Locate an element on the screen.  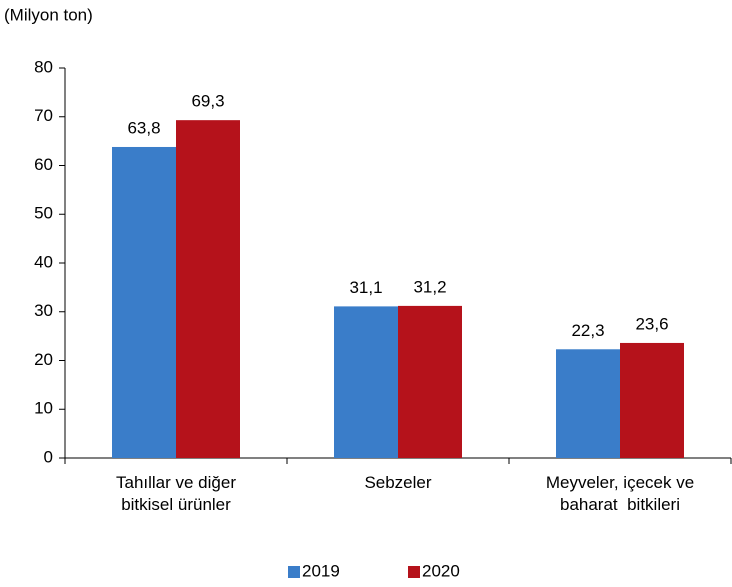
x-tick-label: Sebzeler is located at coordinates (397, 482).